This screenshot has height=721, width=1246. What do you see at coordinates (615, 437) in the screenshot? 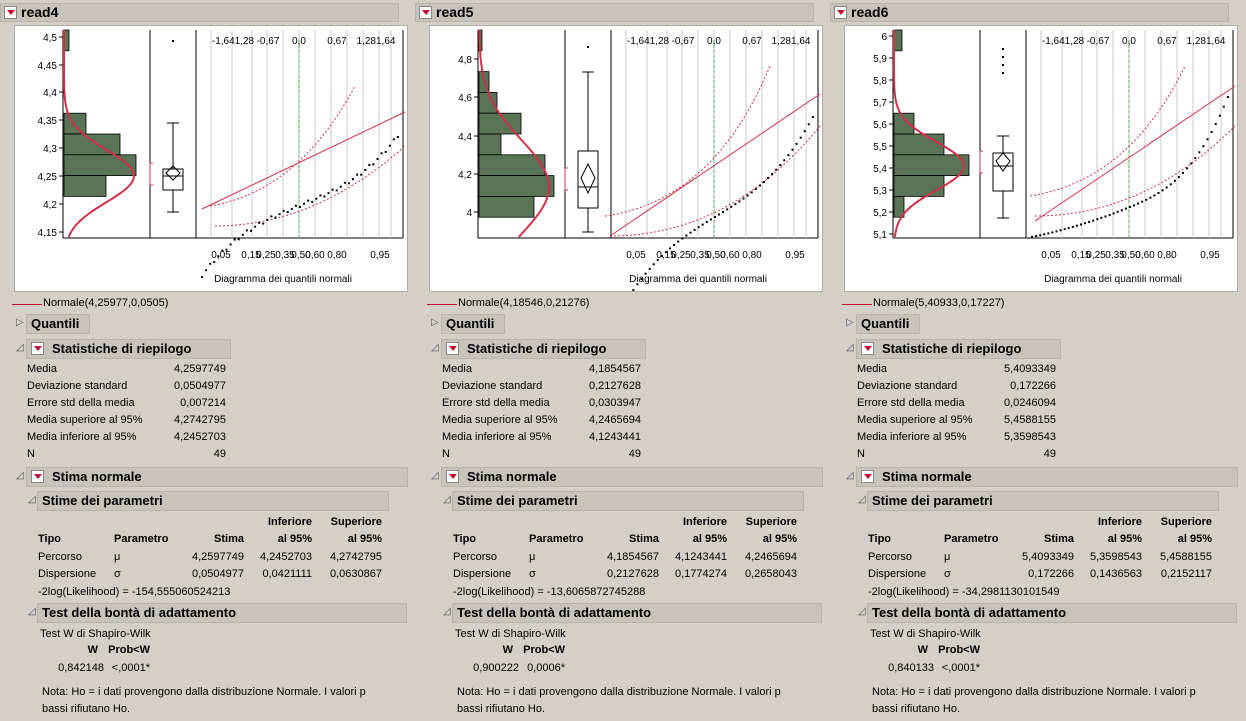
I see `summary-value: 4,1243441` at bounding box center [615, 437].